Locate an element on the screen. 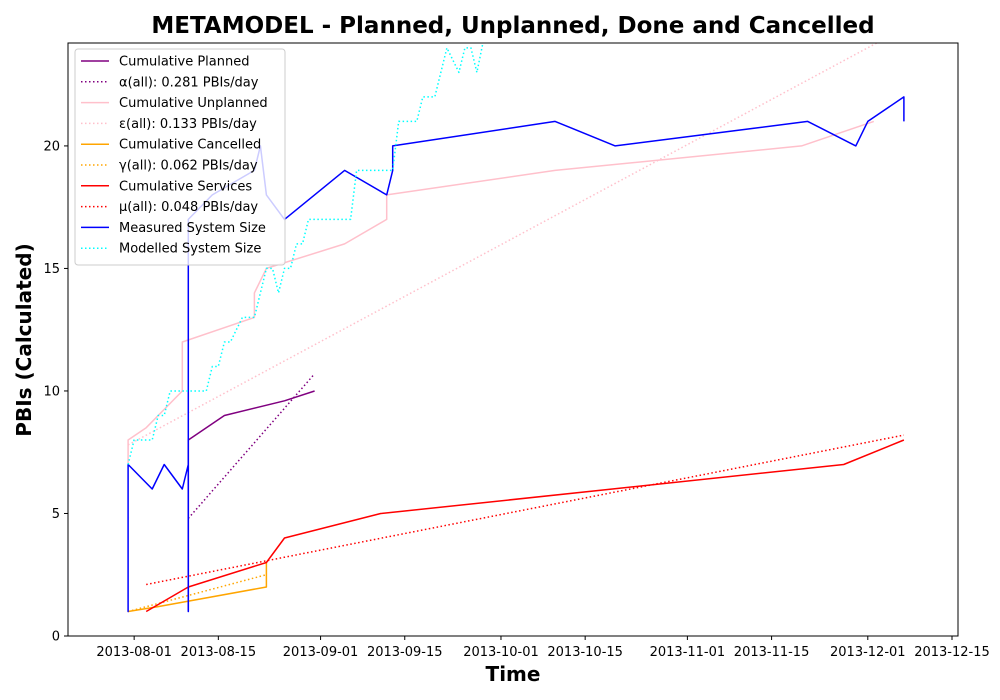 This screenshot has height=700, width=1000. y-tick-label: 10 is located at coordinates (51, 391).